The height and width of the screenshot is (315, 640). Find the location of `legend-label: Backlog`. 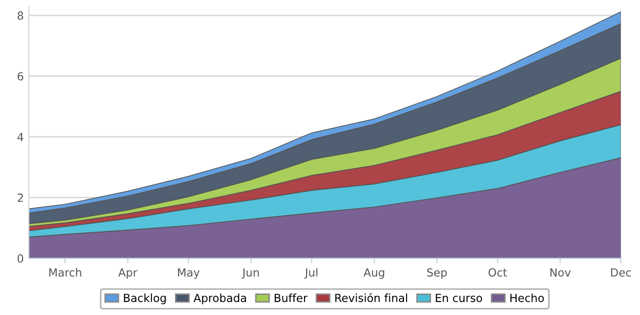

legend-label: Backlog is located at coordinates (145, 299).